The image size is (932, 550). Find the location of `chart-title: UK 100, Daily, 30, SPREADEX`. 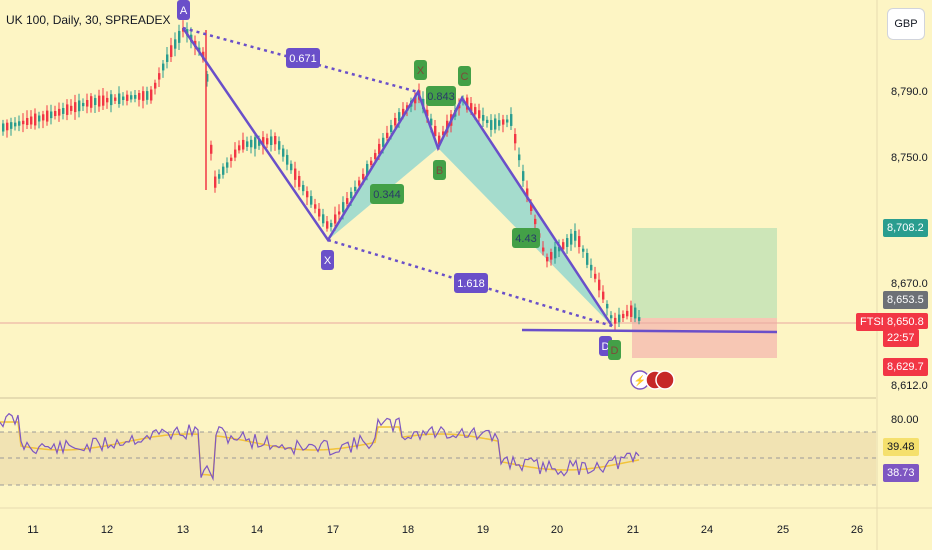

chart-title: UK 100, Daily, 30, SPREADEX is located at coordinates (88, 20).